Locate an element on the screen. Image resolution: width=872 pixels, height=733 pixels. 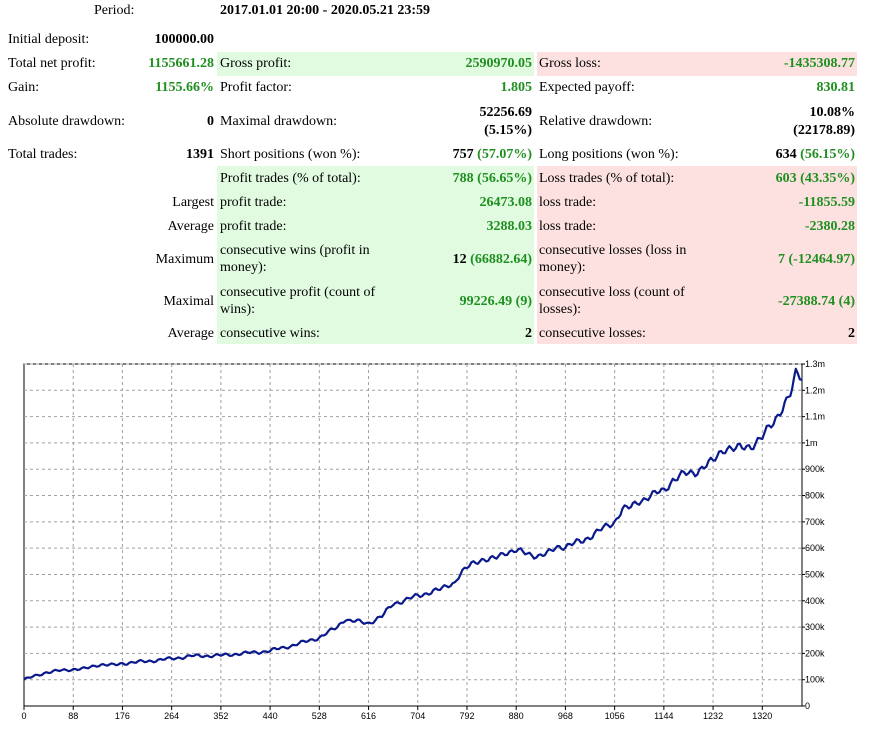
absolute-drawdown-label: Absolute drawdown: is located at coordinates (67, 121).